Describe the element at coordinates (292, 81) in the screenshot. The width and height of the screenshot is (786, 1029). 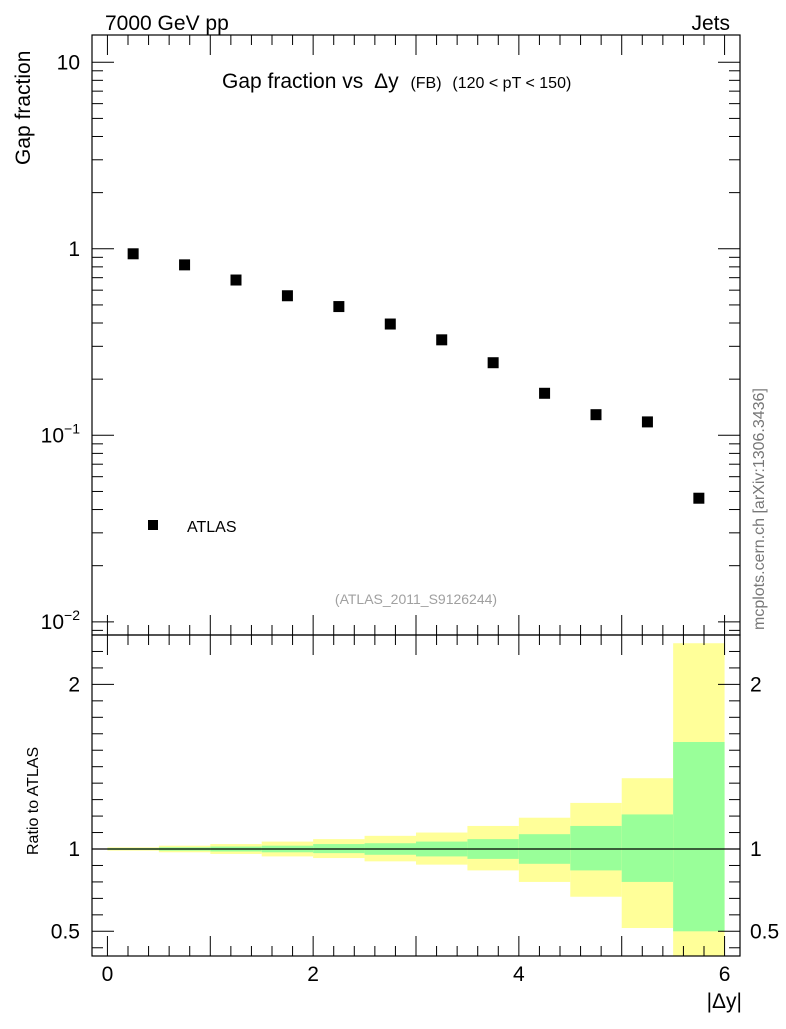
I see `chart-title-main: Gap fraction vs` at that location.